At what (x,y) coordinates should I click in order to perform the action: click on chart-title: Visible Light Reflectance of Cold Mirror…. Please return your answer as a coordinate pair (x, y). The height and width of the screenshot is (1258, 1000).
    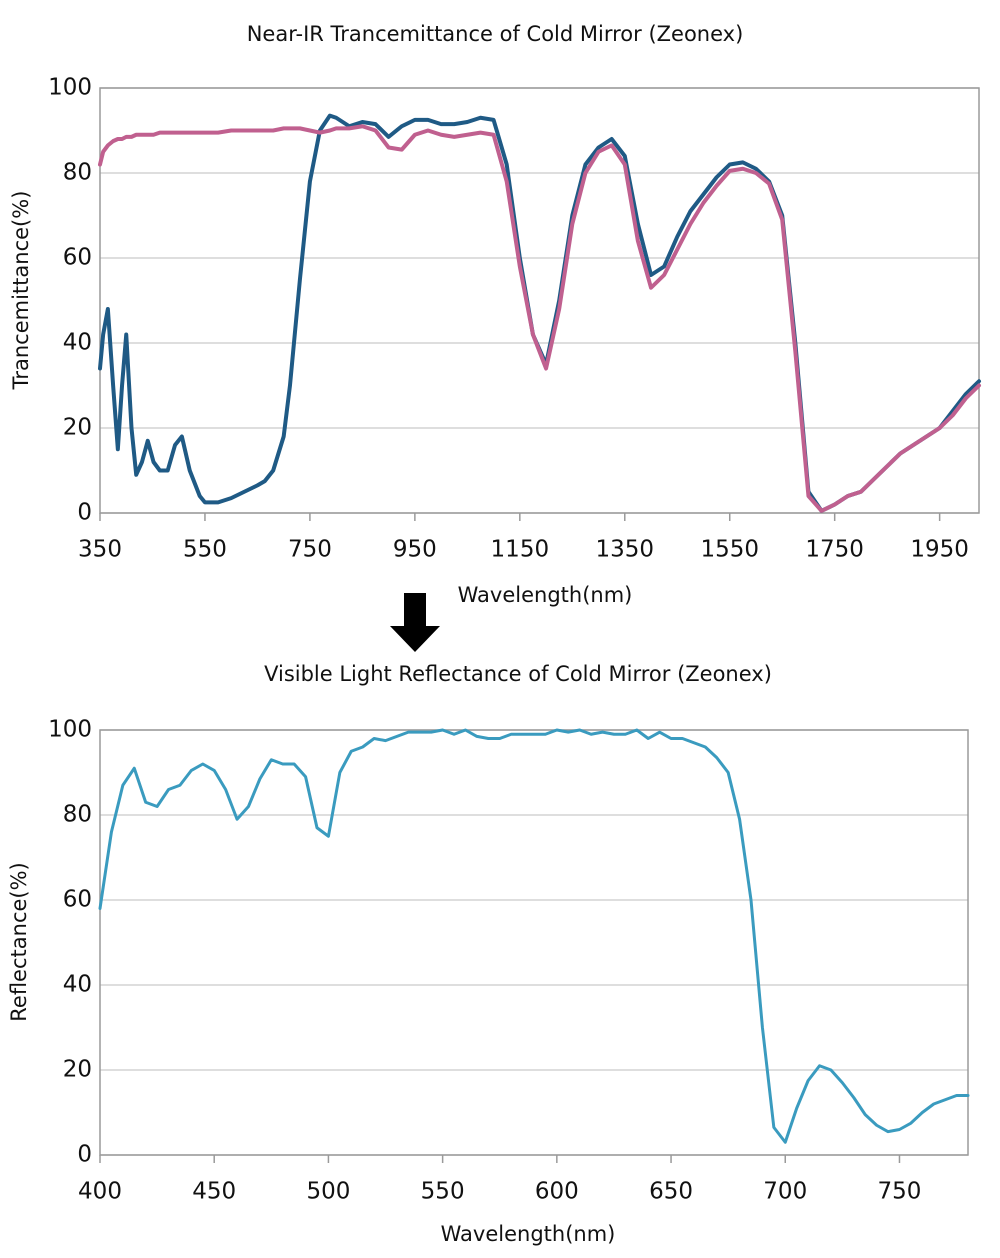
    Looking at the image, I should click on (518, 674).